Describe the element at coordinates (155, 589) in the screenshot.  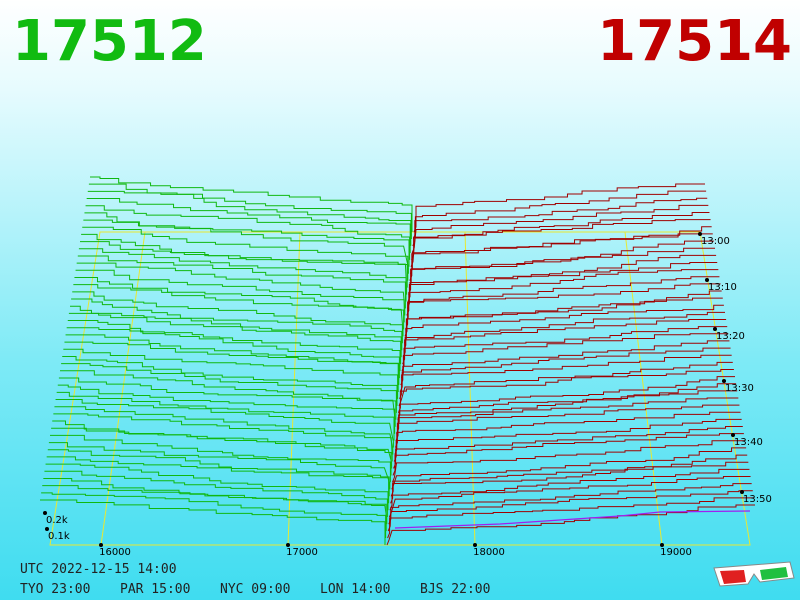
I see `timezone-clock: PAR 15:00` at that location.